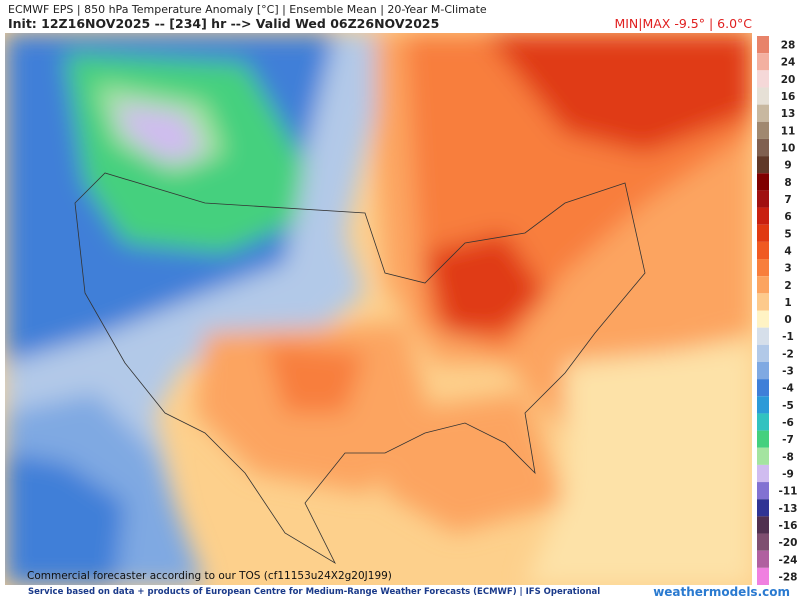 The width and height of the screenshot is (800, 600). I want to click on colorbar-label: -16, so click(788, 526).